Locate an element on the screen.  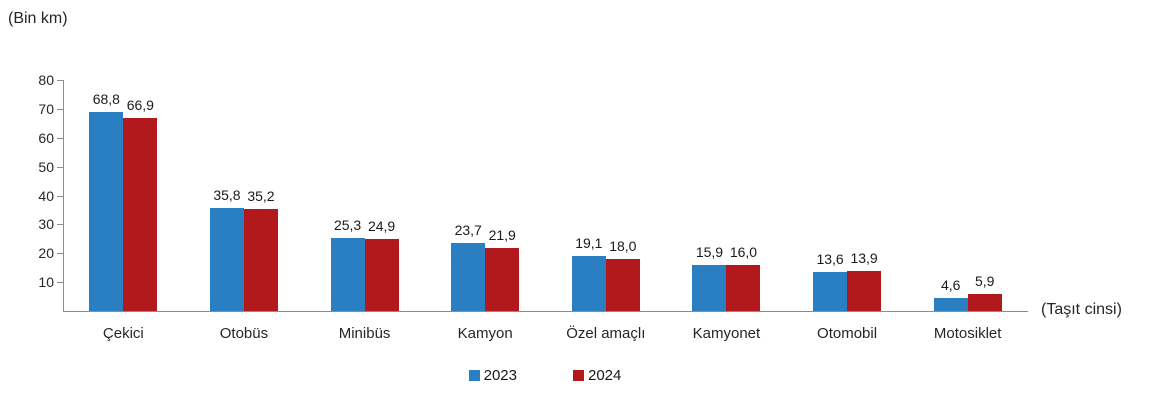
bar-value-label: 66,9 is located at coordinates (140, 104).